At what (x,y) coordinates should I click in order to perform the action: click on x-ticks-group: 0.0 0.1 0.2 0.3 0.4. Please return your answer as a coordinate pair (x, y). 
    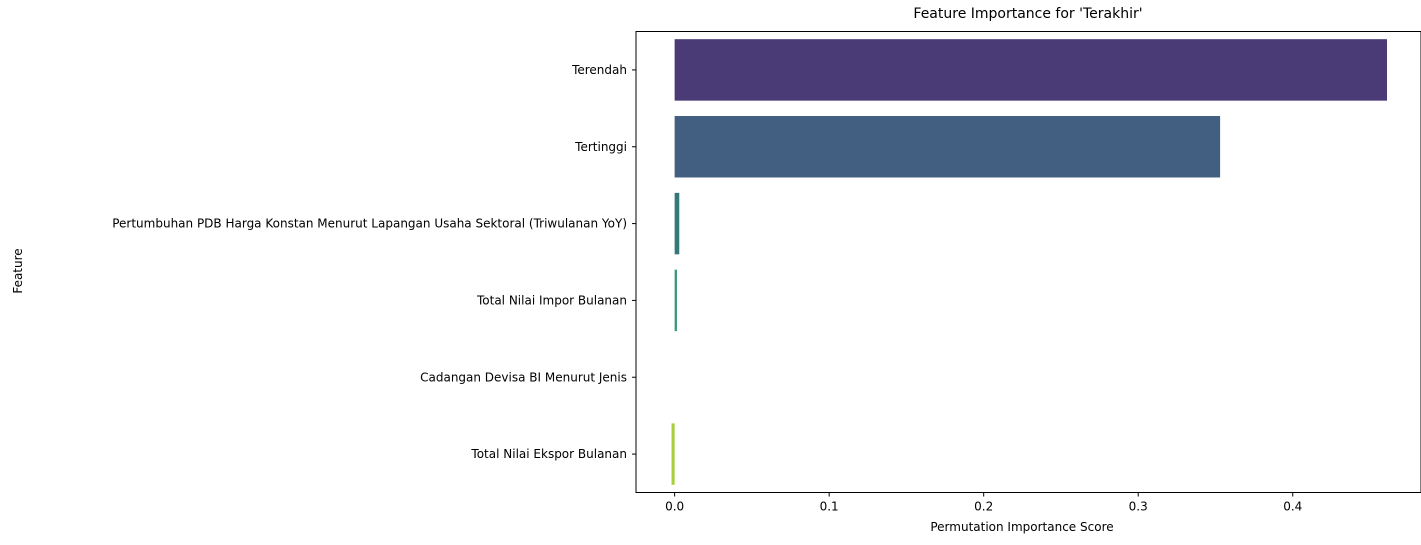
    Looking at the image, I should click on (983, 503).